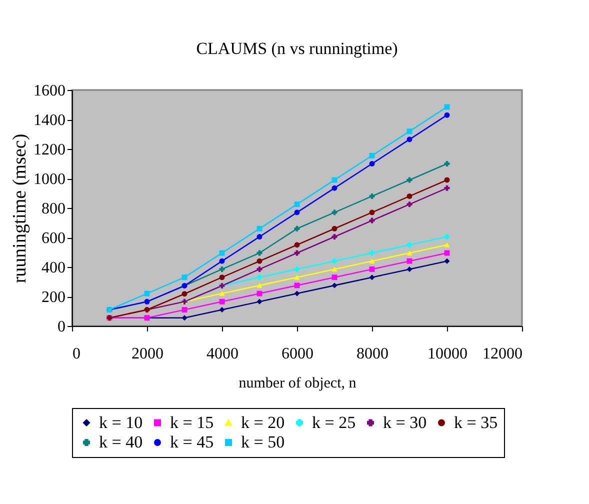 Image resolution: width=589 pixels, height=504 pixels. What do you see at coordinates (121, 442) in the screenshot?
I see `legend-label: k = 40` at bounding box center [121, 442].